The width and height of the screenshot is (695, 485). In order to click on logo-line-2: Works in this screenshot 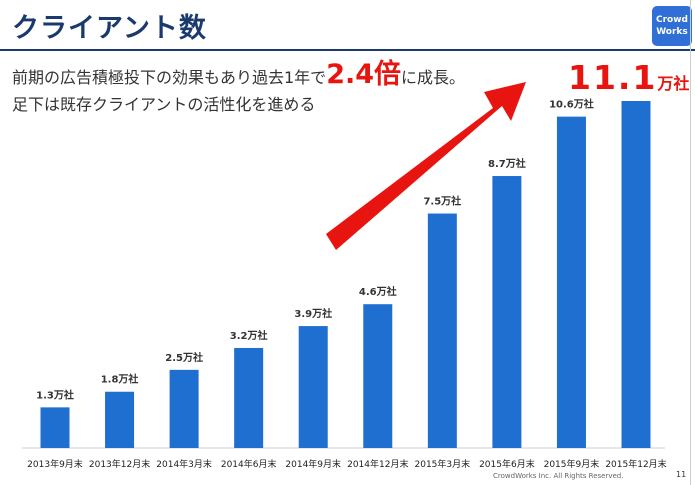, I will do `click(672, 32)`.